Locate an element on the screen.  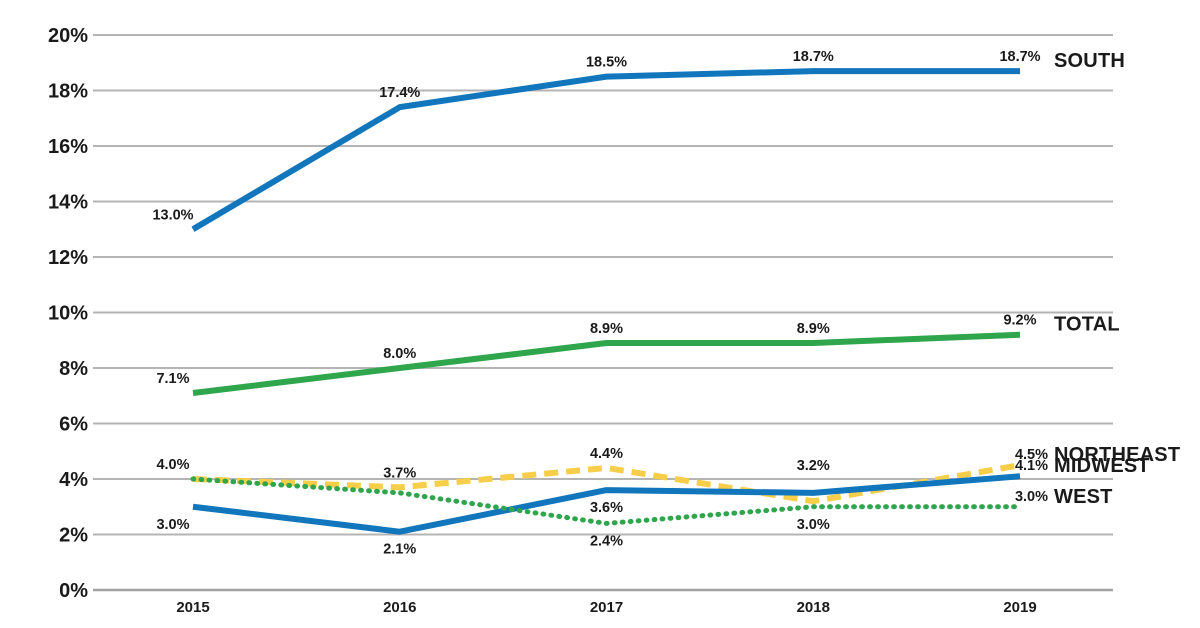
y-axis-tick-label: 0% is located at coordinates (73, 591).